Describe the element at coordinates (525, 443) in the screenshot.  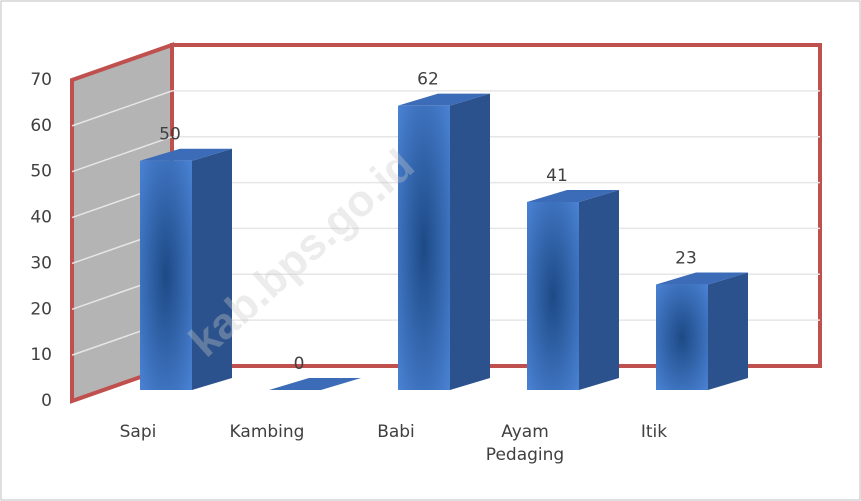
I see `x-tick-label: Ayam Pedaging` at that location.